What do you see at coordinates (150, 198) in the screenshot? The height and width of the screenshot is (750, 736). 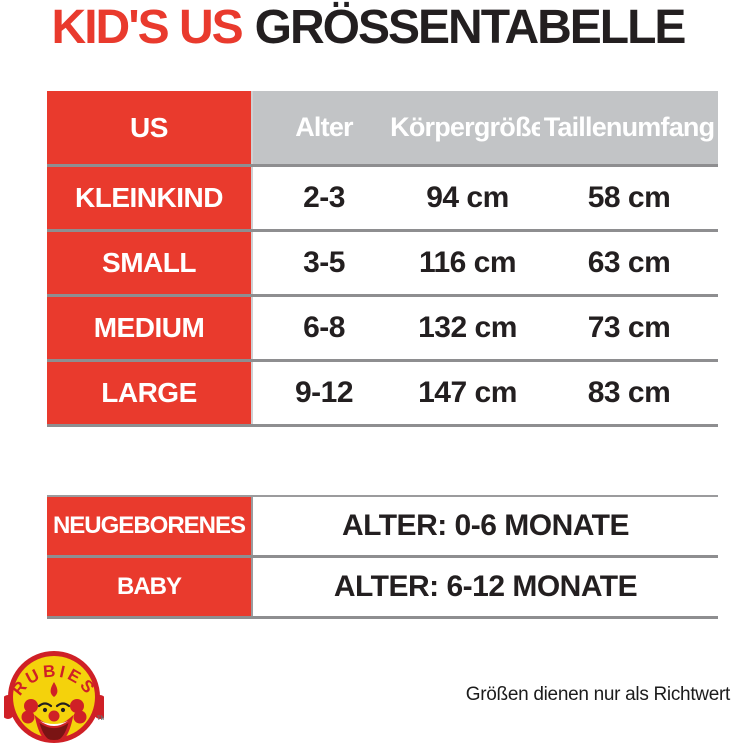 I see `size-label: KLEINKIND` at bounding box center [150, 198].